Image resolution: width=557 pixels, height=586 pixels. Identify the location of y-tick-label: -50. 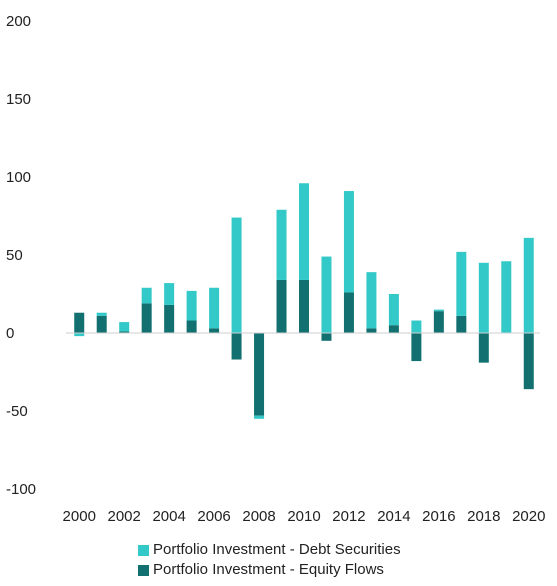
(17, 411).